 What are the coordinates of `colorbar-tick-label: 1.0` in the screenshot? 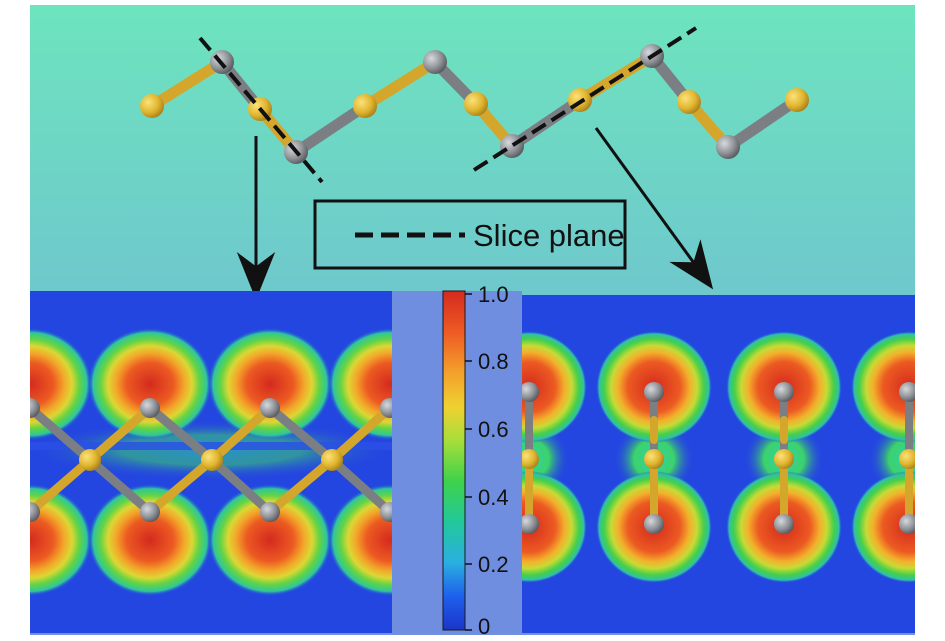 It's located at (493, 294).